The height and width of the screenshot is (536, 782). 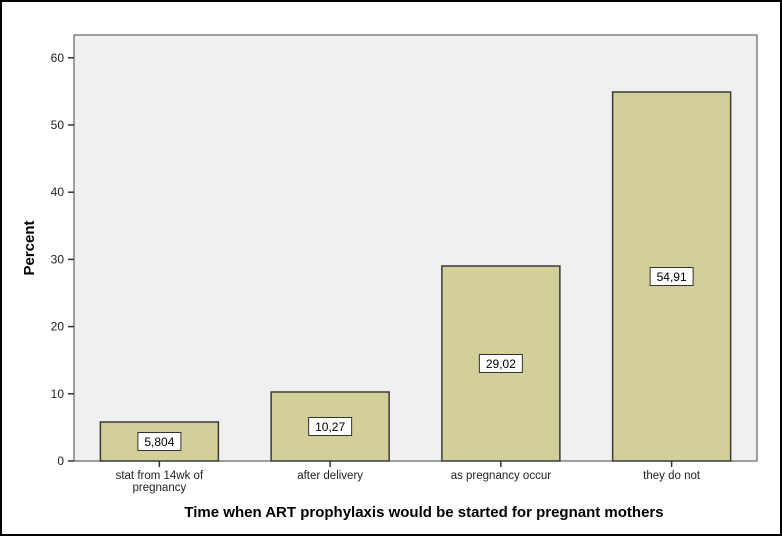 What do you see at coordinates (58, 394) in the screenshot?
I see `y-tick-label: 10` at bounding box center [58, 394].